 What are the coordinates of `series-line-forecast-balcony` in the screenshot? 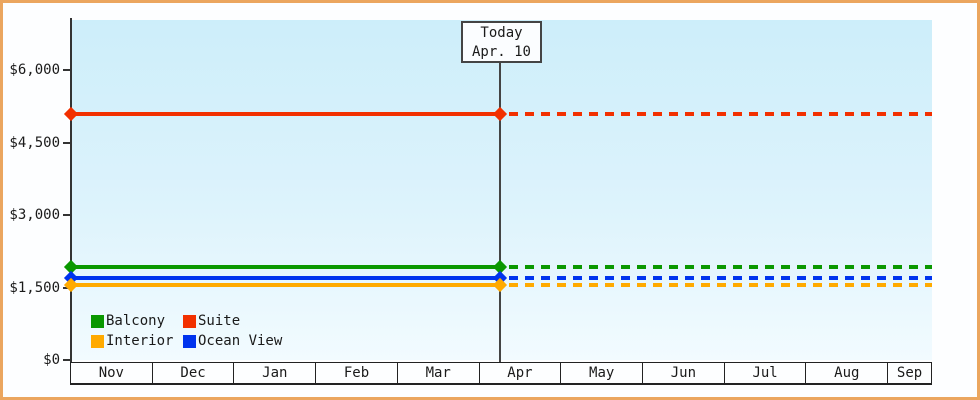 It's located at (720, 267).